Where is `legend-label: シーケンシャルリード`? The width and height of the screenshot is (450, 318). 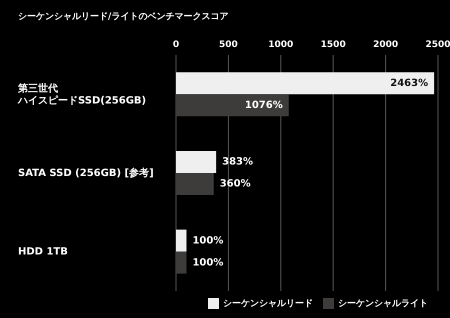
legend-label: シーケンシャルリード is located at coordinates (268, 304).